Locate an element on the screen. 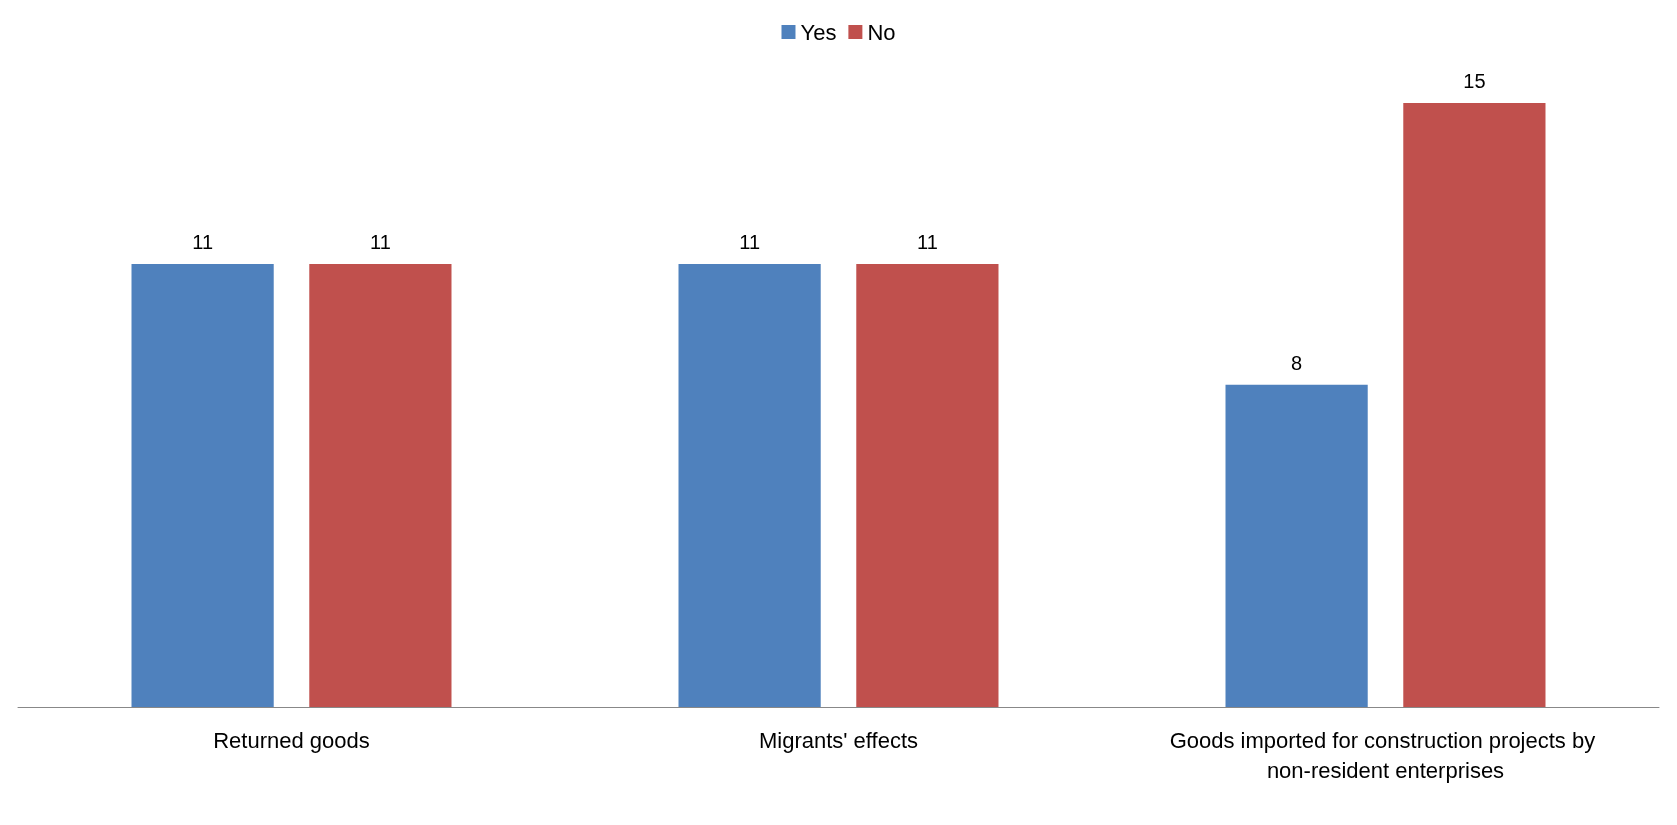  legend-label: Yes is located at coordinates (818, 32).